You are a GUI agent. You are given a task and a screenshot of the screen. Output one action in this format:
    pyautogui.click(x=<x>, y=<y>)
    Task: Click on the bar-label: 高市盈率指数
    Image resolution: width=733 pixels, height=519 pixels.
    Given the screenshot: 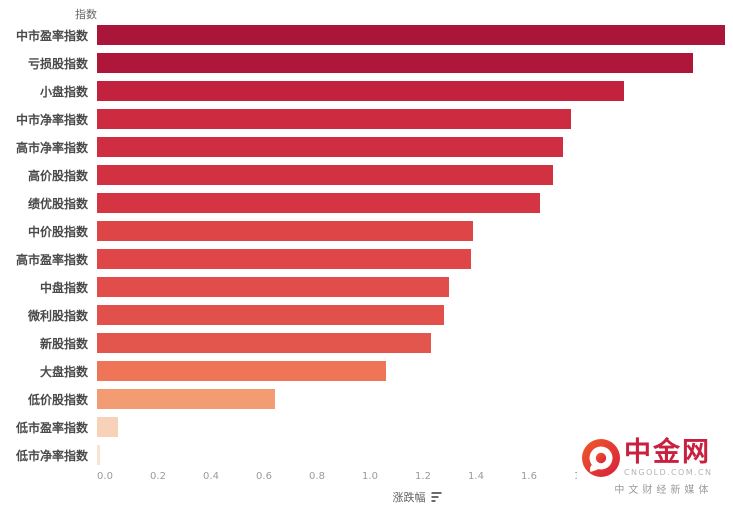 What is the action you would take?
    pyautogui.click(x=51, y=259)
    